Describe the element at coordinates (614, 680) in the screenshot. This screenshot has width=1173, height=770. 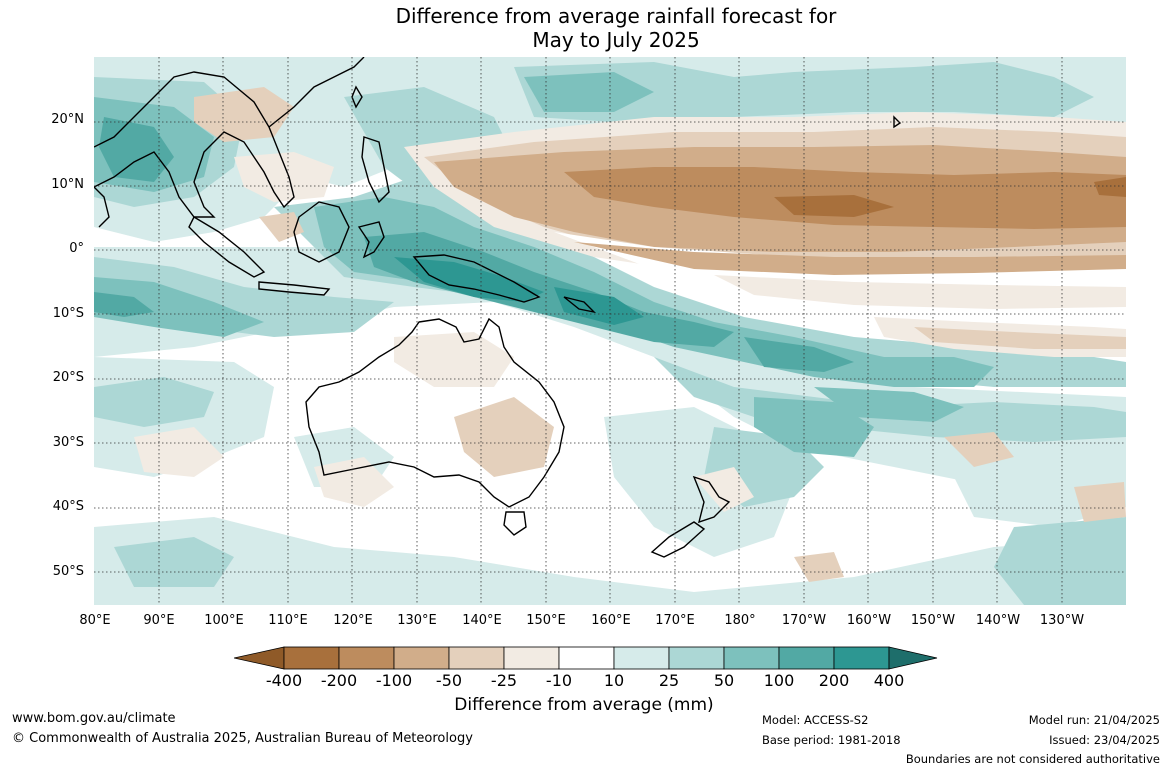
I see `colorbar-label-10: 10` at that location.